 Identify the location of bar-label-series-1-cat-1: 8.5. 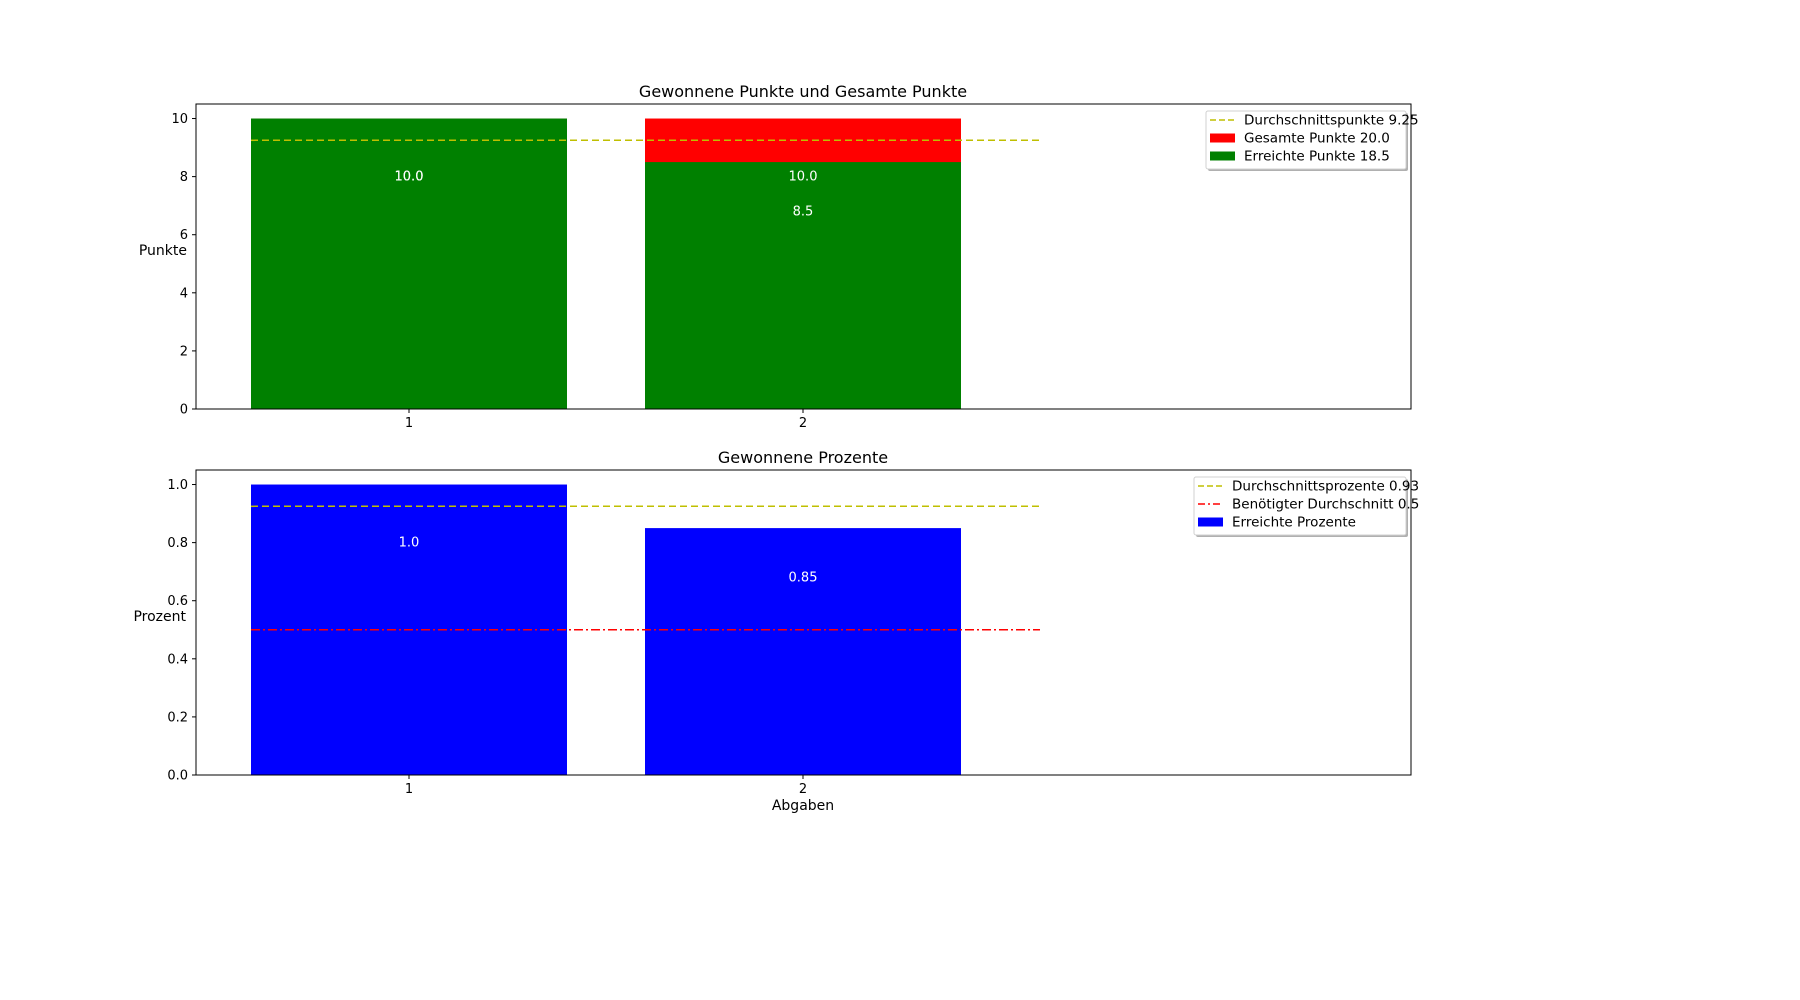
(803, 211).